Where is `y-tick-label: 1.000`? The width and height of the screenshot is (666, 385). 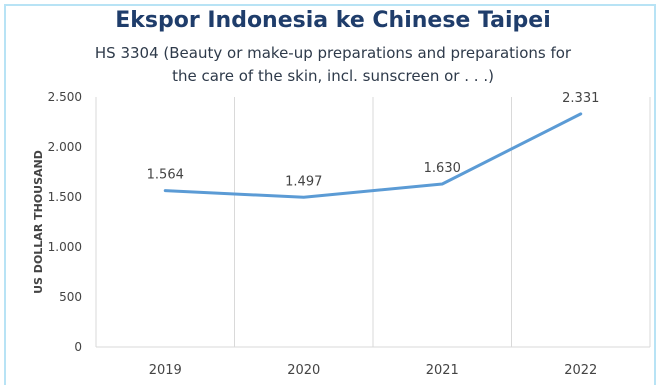
y-tick-label: 1.000 is located at coordinates (65, 247).